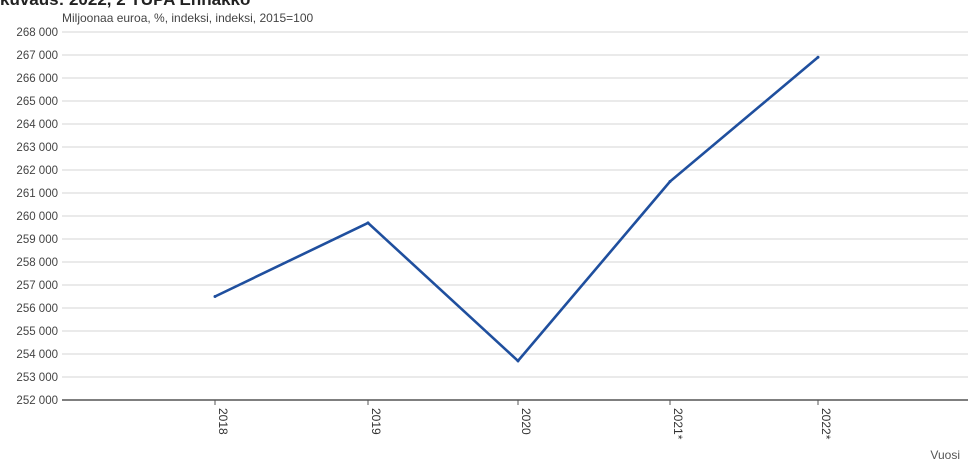 This screenshot has width=968, height=464. I want to click on y-tick-label: 255 000, so click(37, 332).